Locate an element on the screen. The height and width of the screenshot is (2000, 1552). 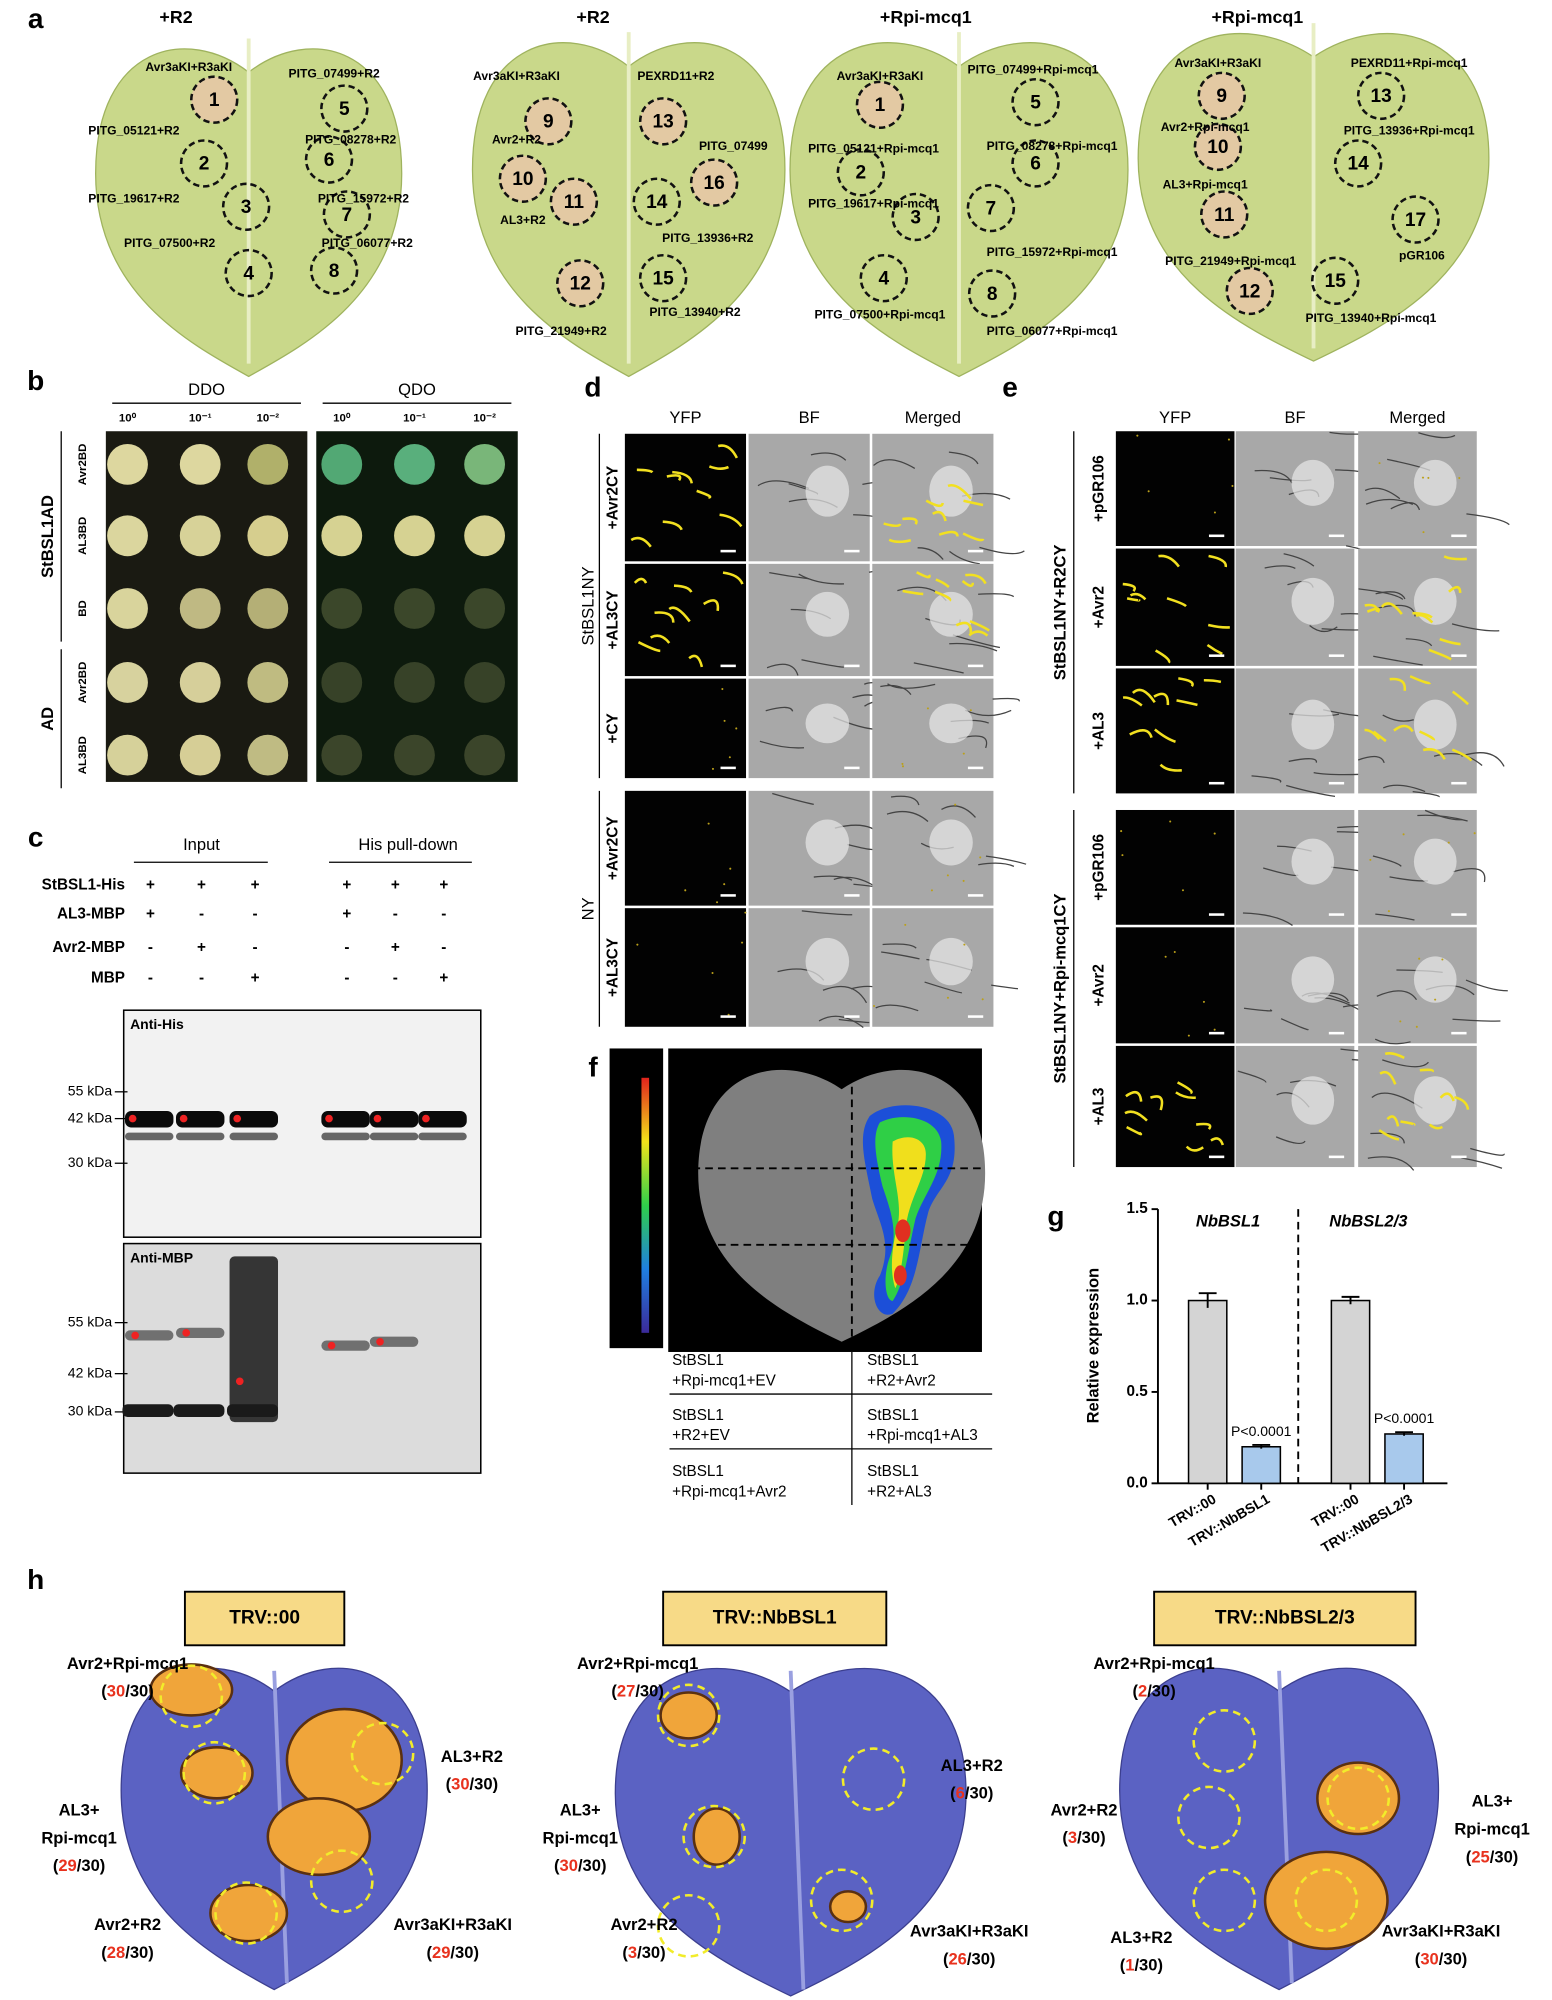
spot-label: PITG_07499 is located at coordinates (733, 146).